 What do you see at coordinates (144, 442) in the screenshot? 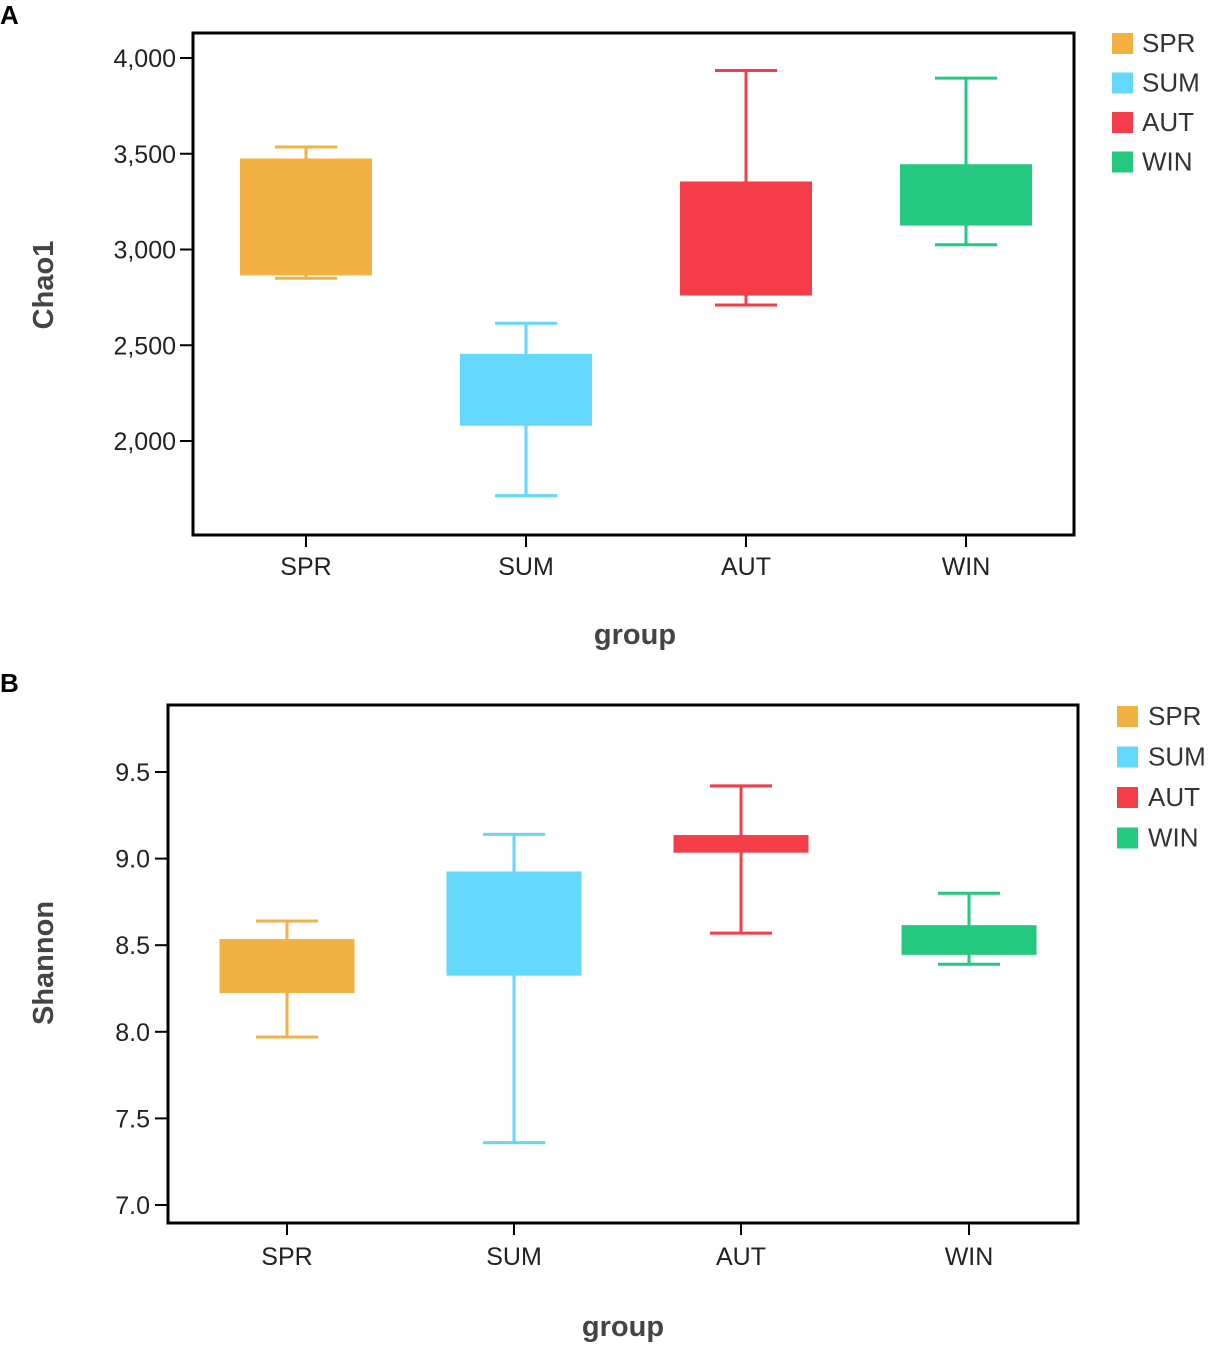
I see `y-tick-label: 2,000` at bounding box center [144, 442].